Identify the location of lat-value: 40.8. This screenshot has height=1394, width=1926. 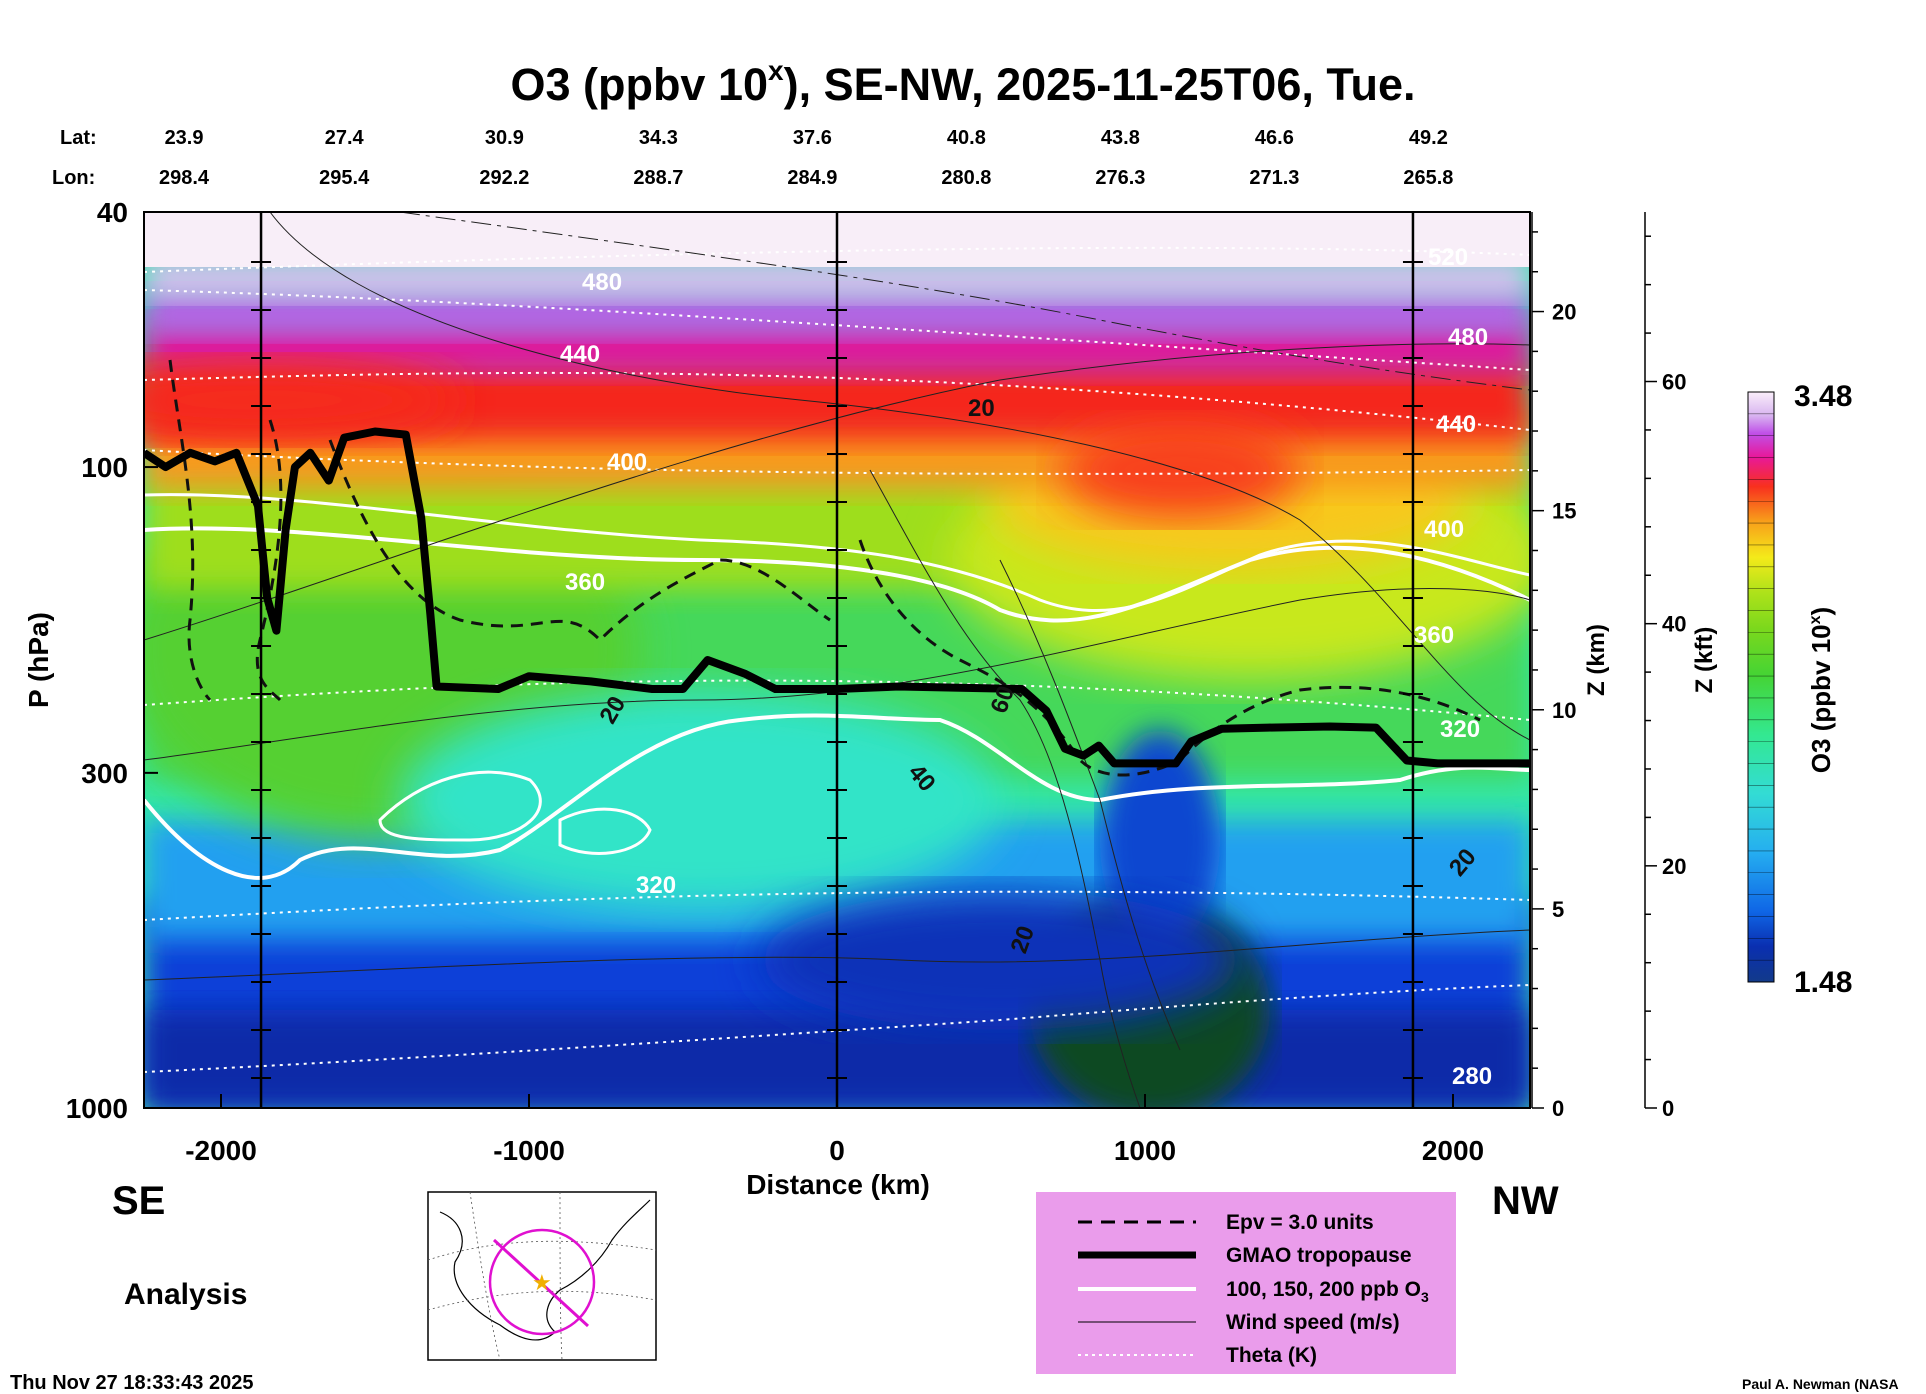
(966, 138).